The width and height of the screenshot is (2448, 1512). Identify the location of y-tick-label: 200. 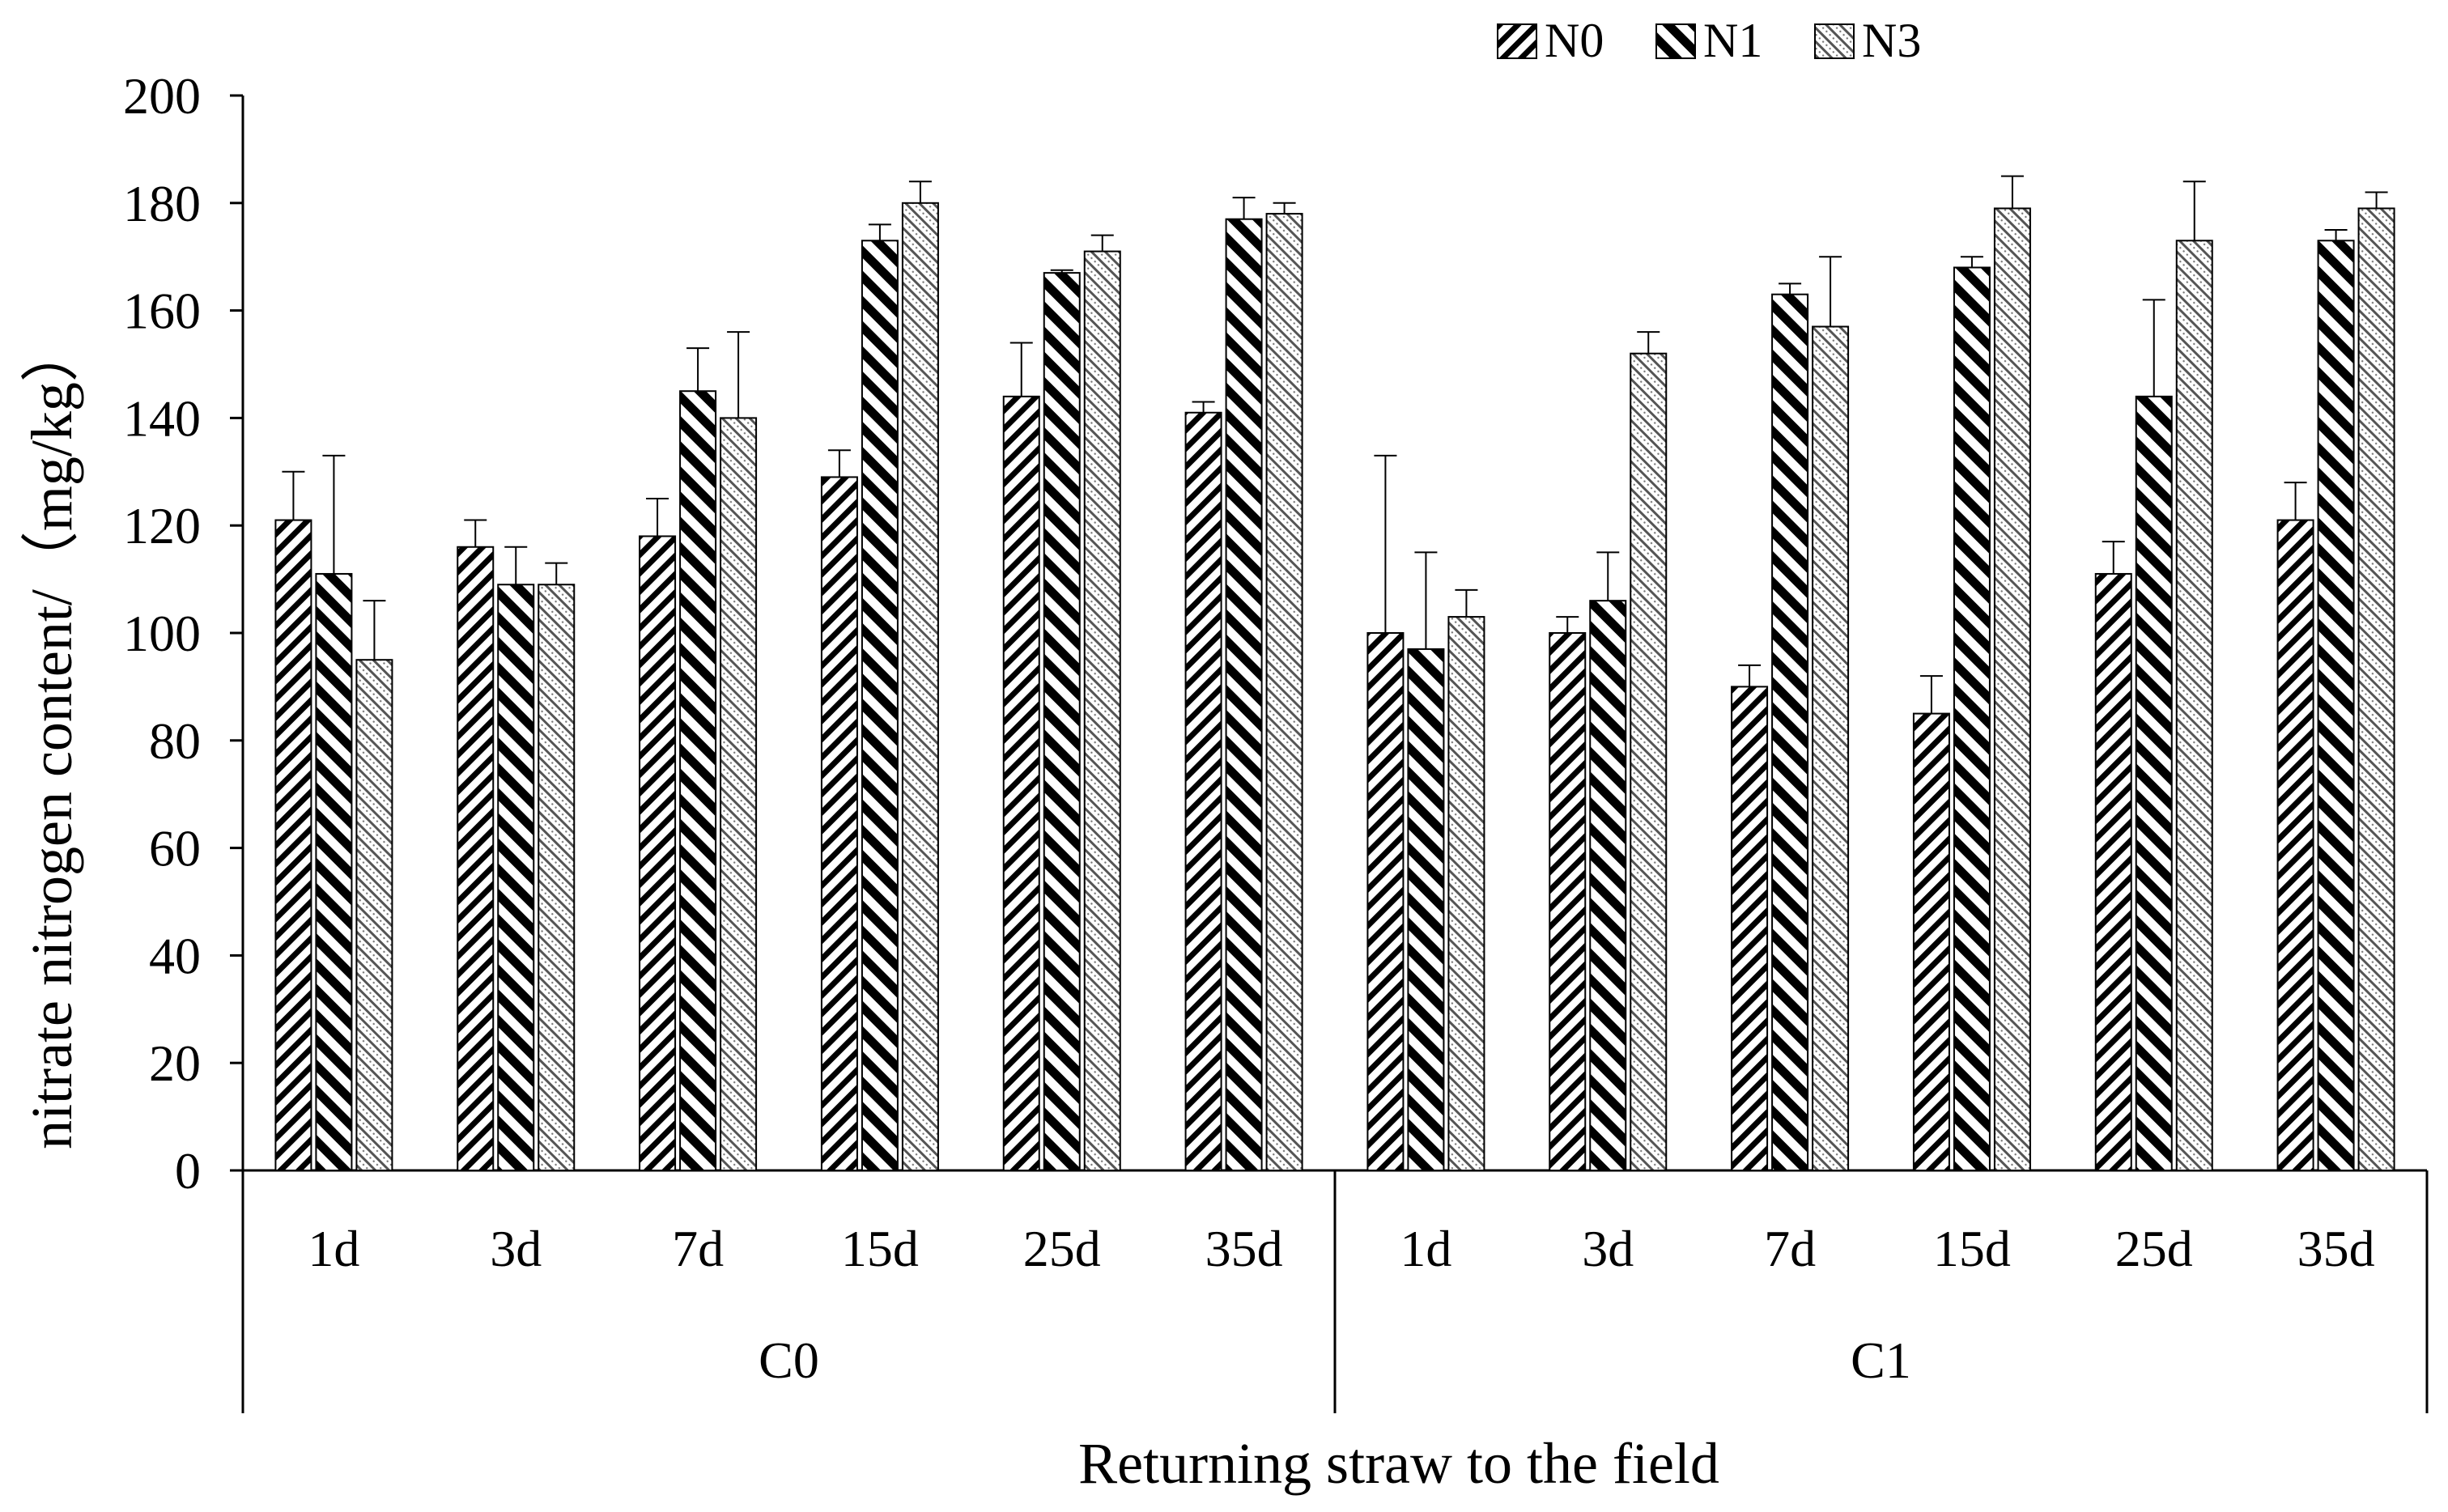
(162, 96).